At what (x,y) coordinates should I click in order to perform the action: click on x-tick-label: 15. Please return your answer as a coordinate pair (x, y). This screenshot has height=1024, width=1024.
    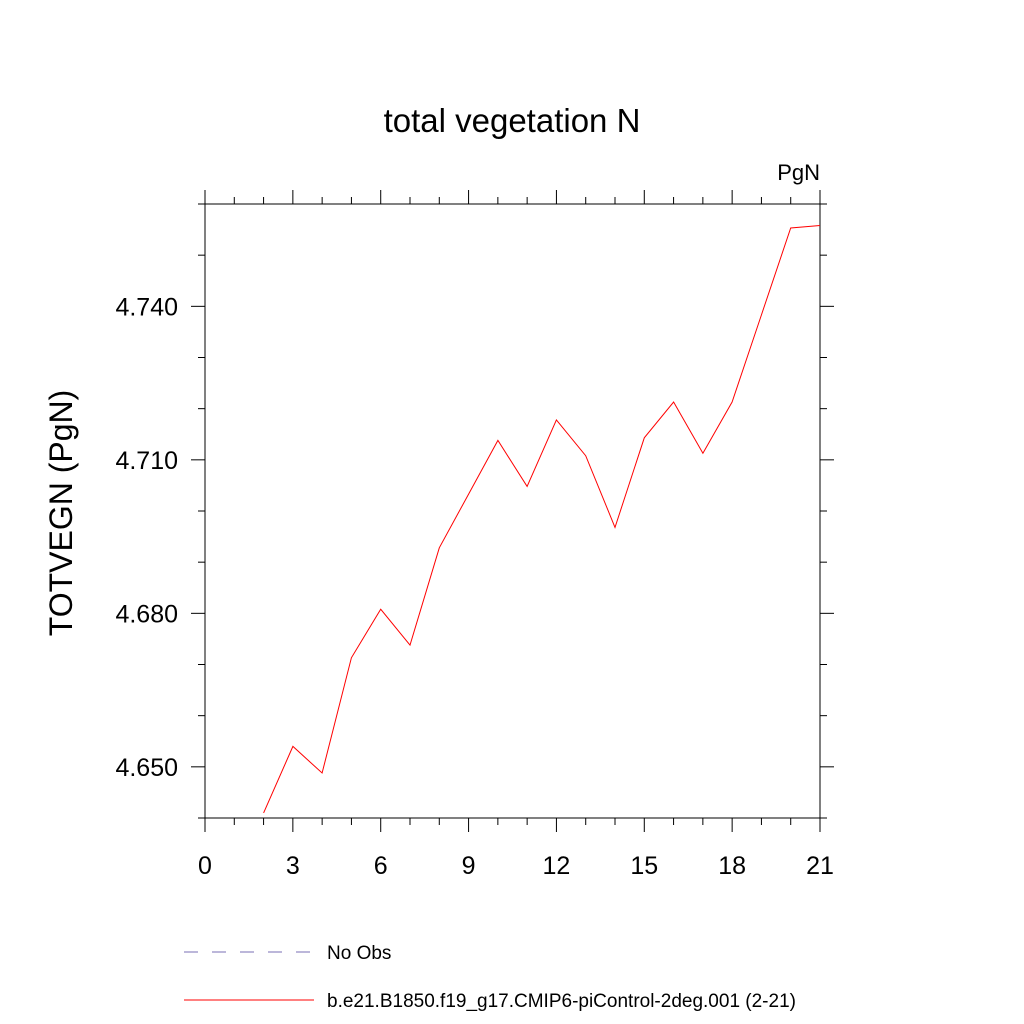
    Looking at the image, I should click on (644, 866).